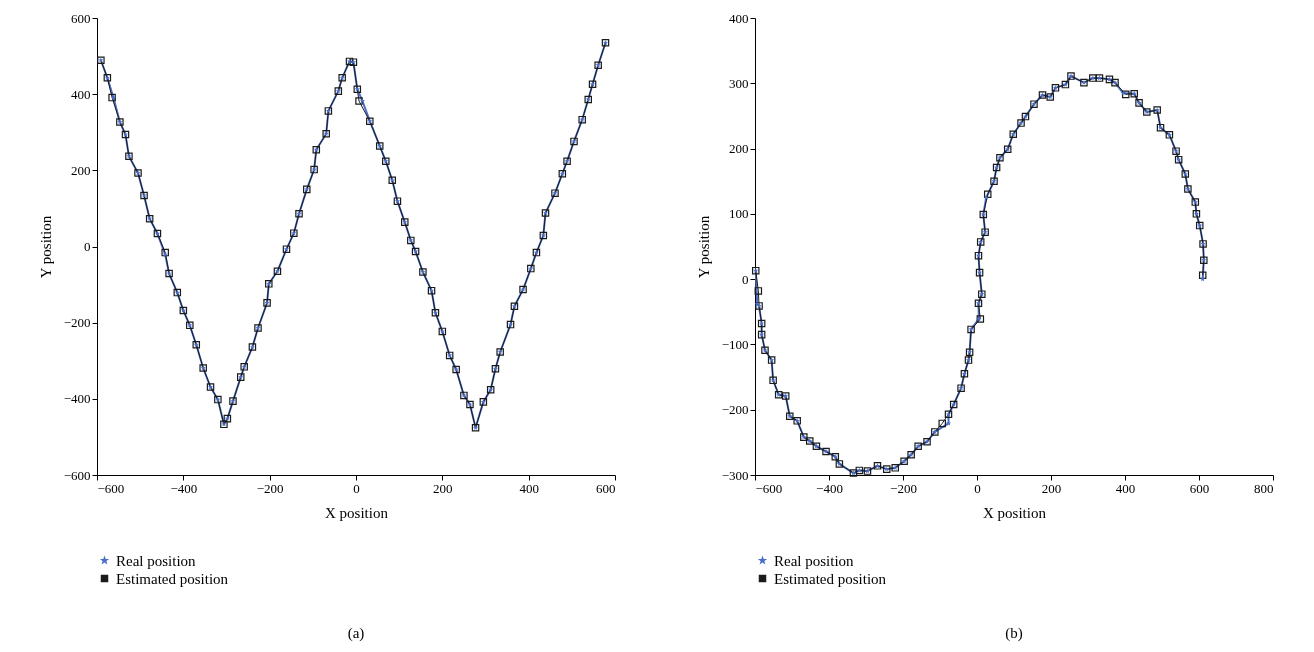 This screenshot has height=652, width=1314. I want to click on text: (b), so click(1014, 633).